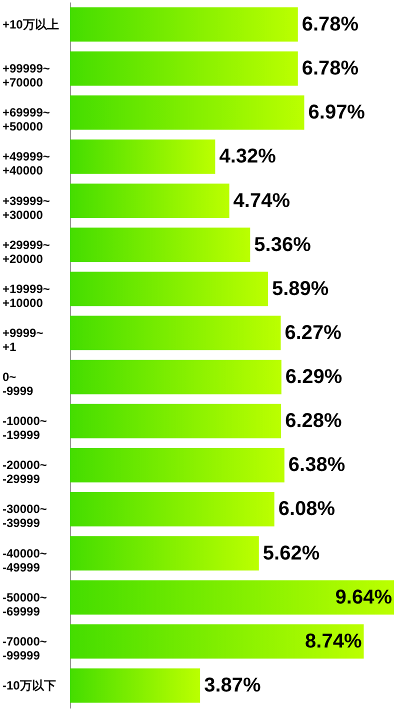  What do you see at coordinates (317, 465) in the screenshot?
I see `data-label: 6.38%` at bounding box center [317, 465].